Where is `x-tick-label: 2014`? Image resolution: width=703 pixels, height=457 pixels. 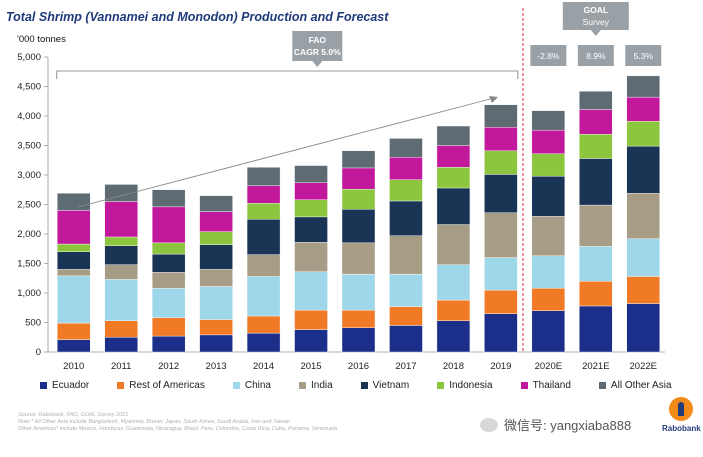 x-tick-label: 2014 is located at coordinates (263, 366).